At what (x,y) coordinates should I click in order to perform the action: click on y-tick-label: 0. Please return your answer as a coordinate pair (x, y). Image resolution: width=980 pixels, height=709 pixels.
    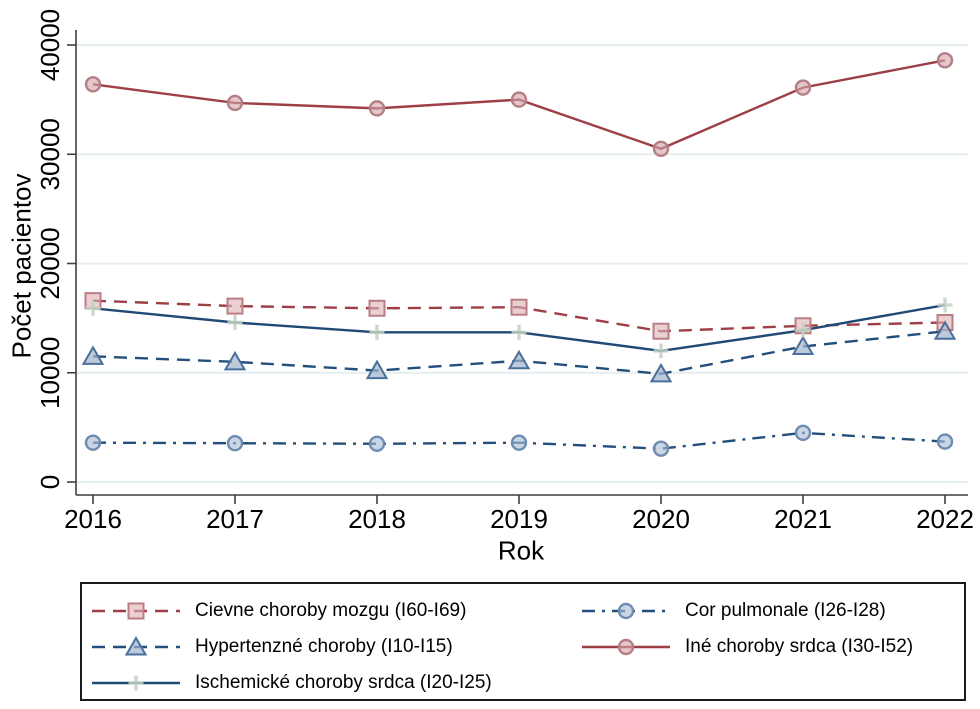
    Looking at the image, I should click on (50, 482).